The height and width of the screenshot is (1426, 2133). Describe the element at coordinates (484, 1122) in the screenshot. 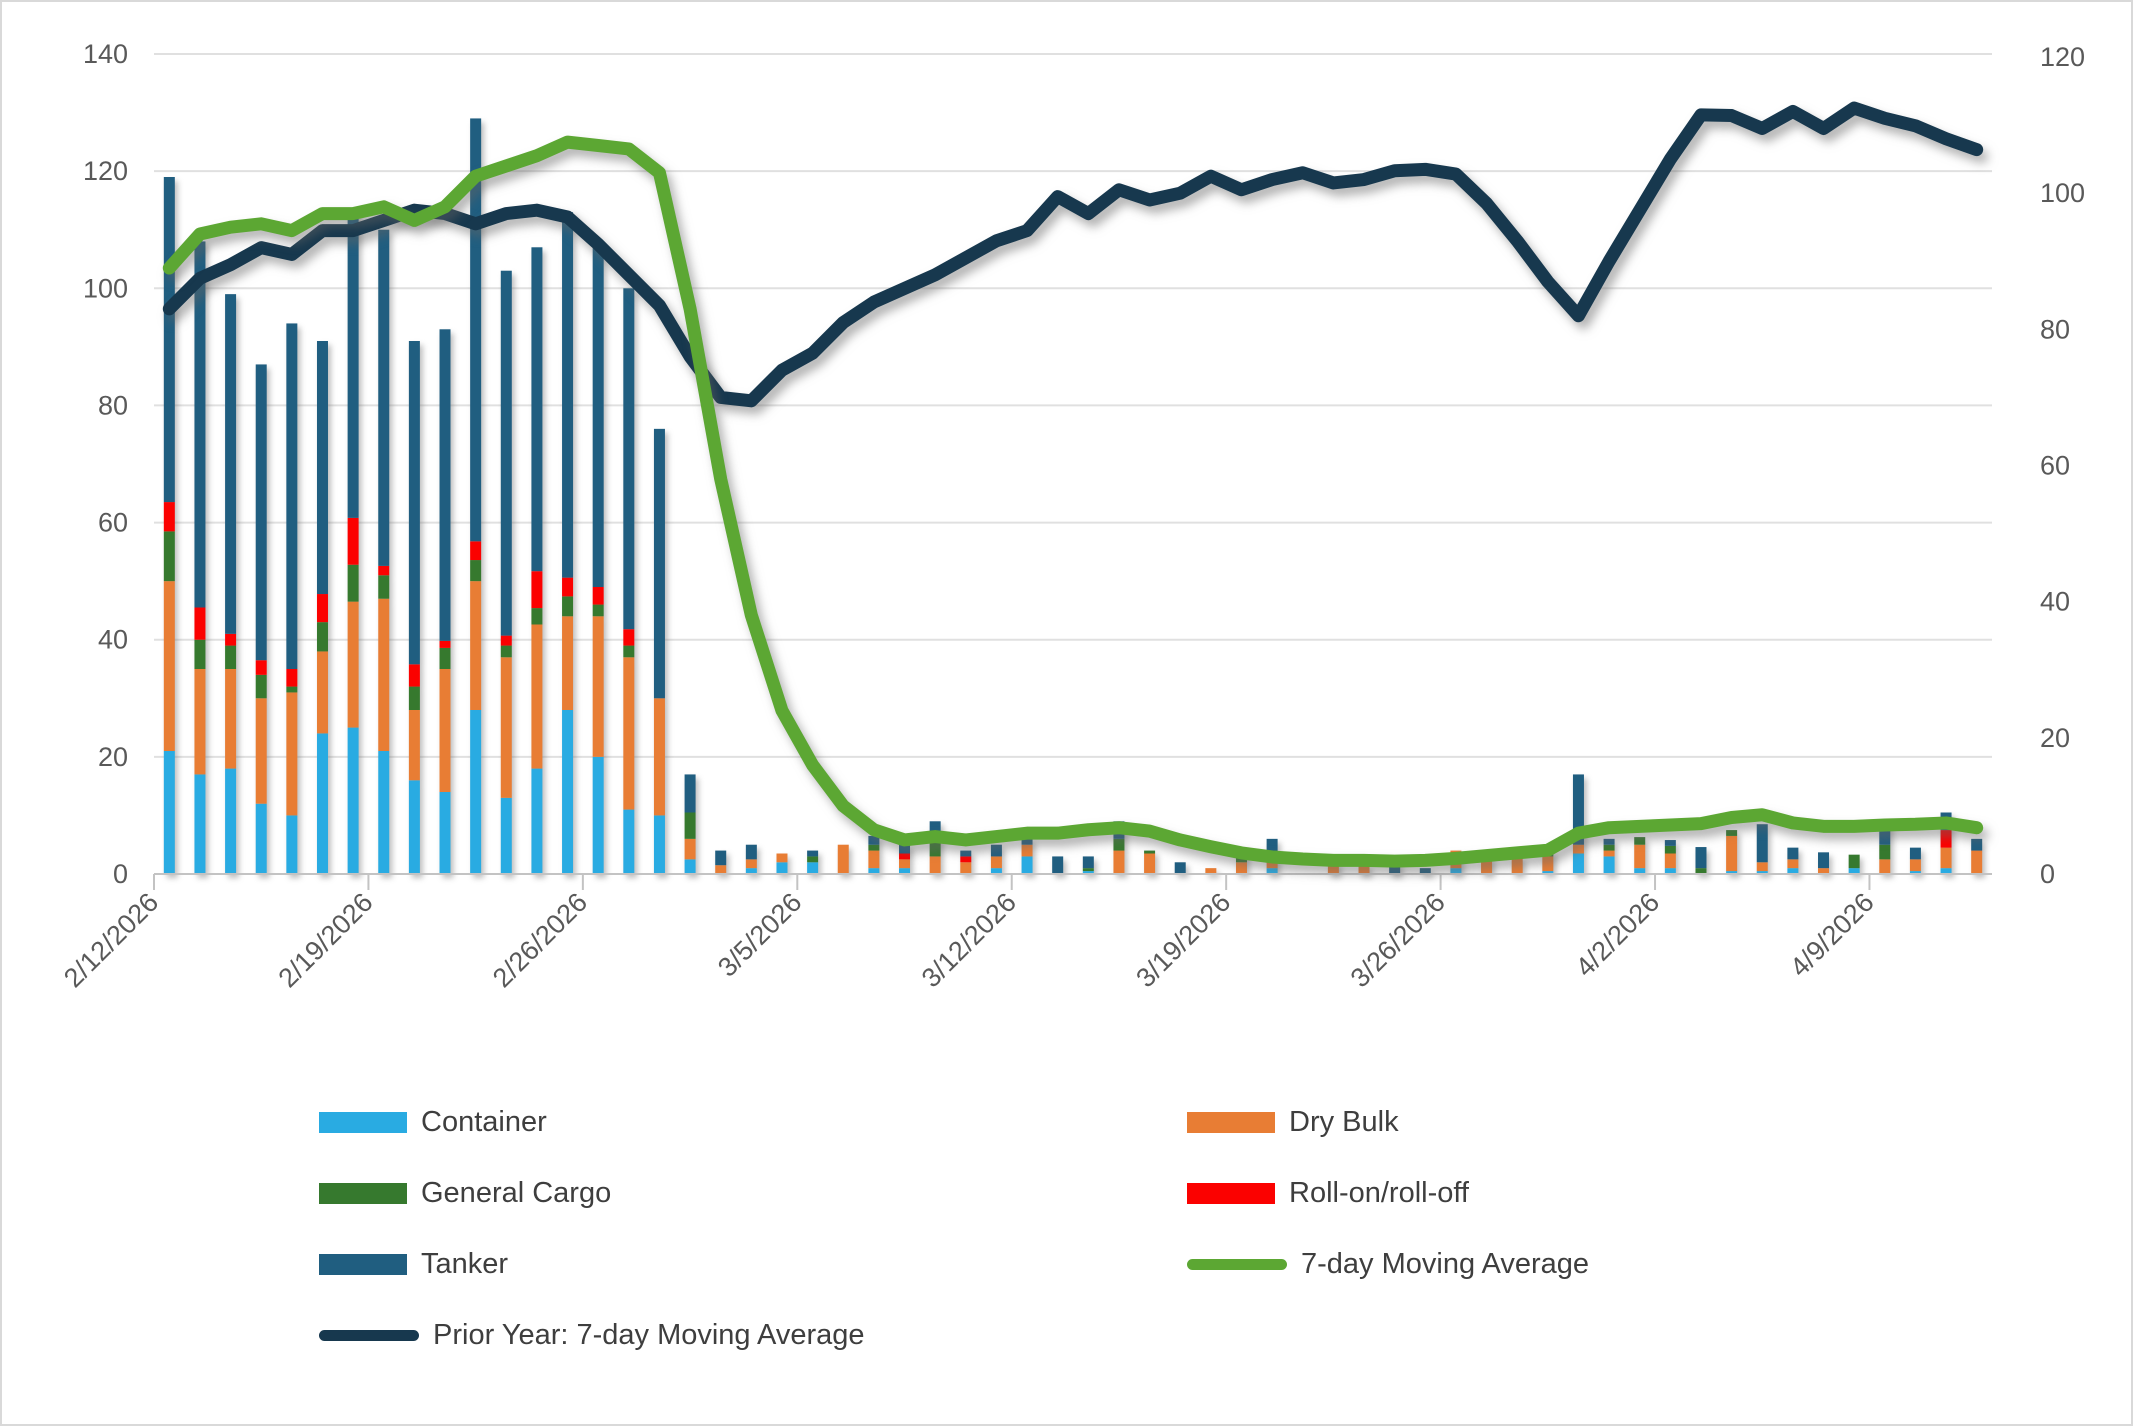

I see `legend-label-container: Container` at that location.